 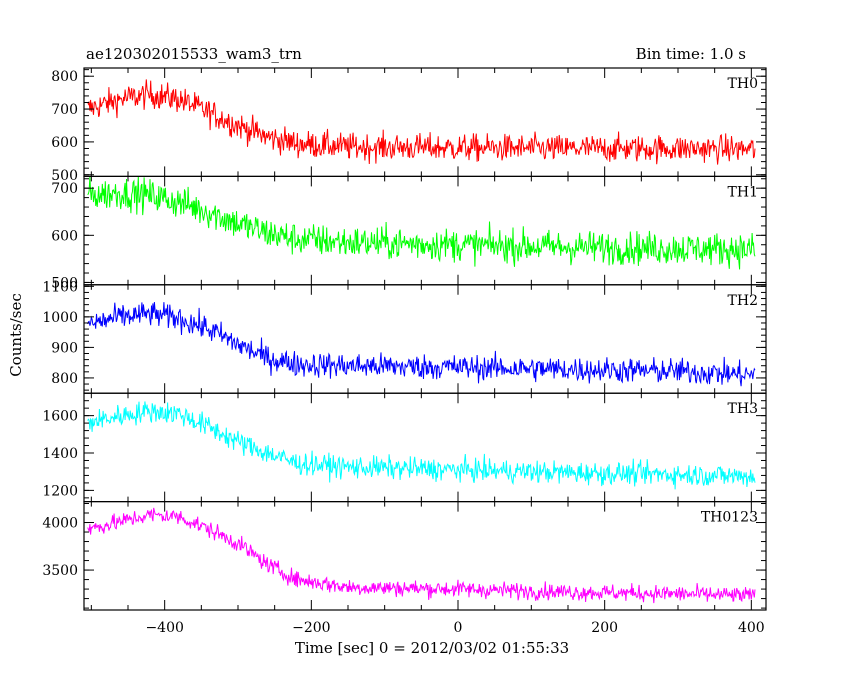 I want to click on y-tick-label: 1200, so click(x=60, y=491).